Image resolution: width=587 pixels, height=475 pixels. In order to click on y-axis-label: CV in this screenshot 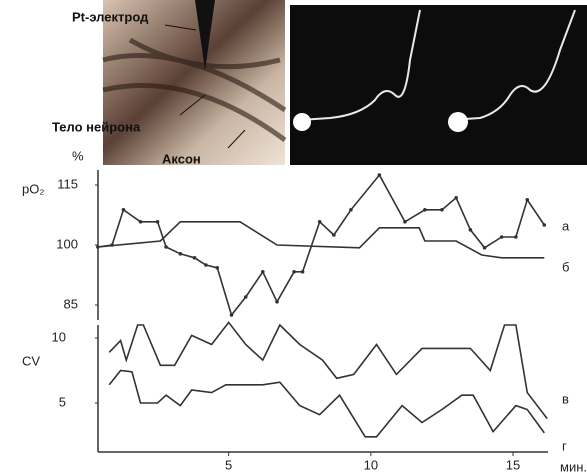, I will do `click(31, 360)`.